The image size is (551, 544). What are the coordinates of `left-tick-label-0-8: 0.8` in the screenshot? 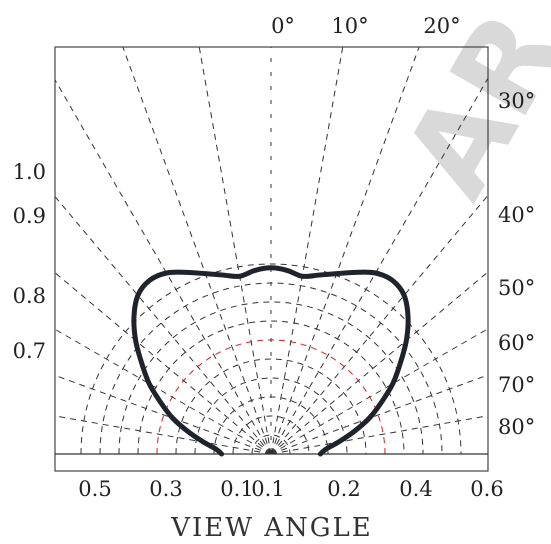 It's located at (29, 296).